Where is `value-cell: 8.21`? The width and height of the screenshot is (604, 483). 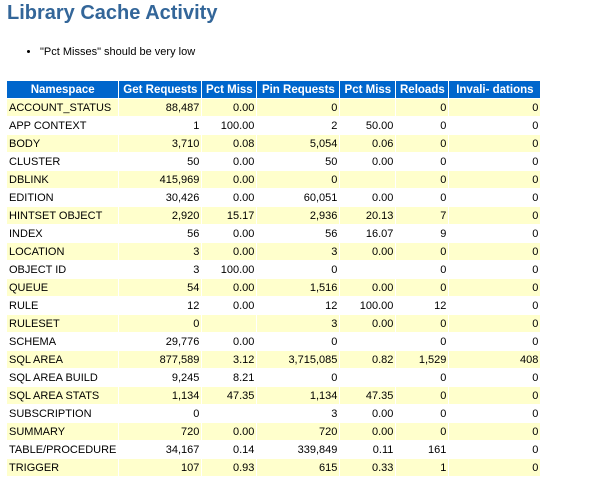
value-cell: 8.21 is located at coordinates (243, 377).